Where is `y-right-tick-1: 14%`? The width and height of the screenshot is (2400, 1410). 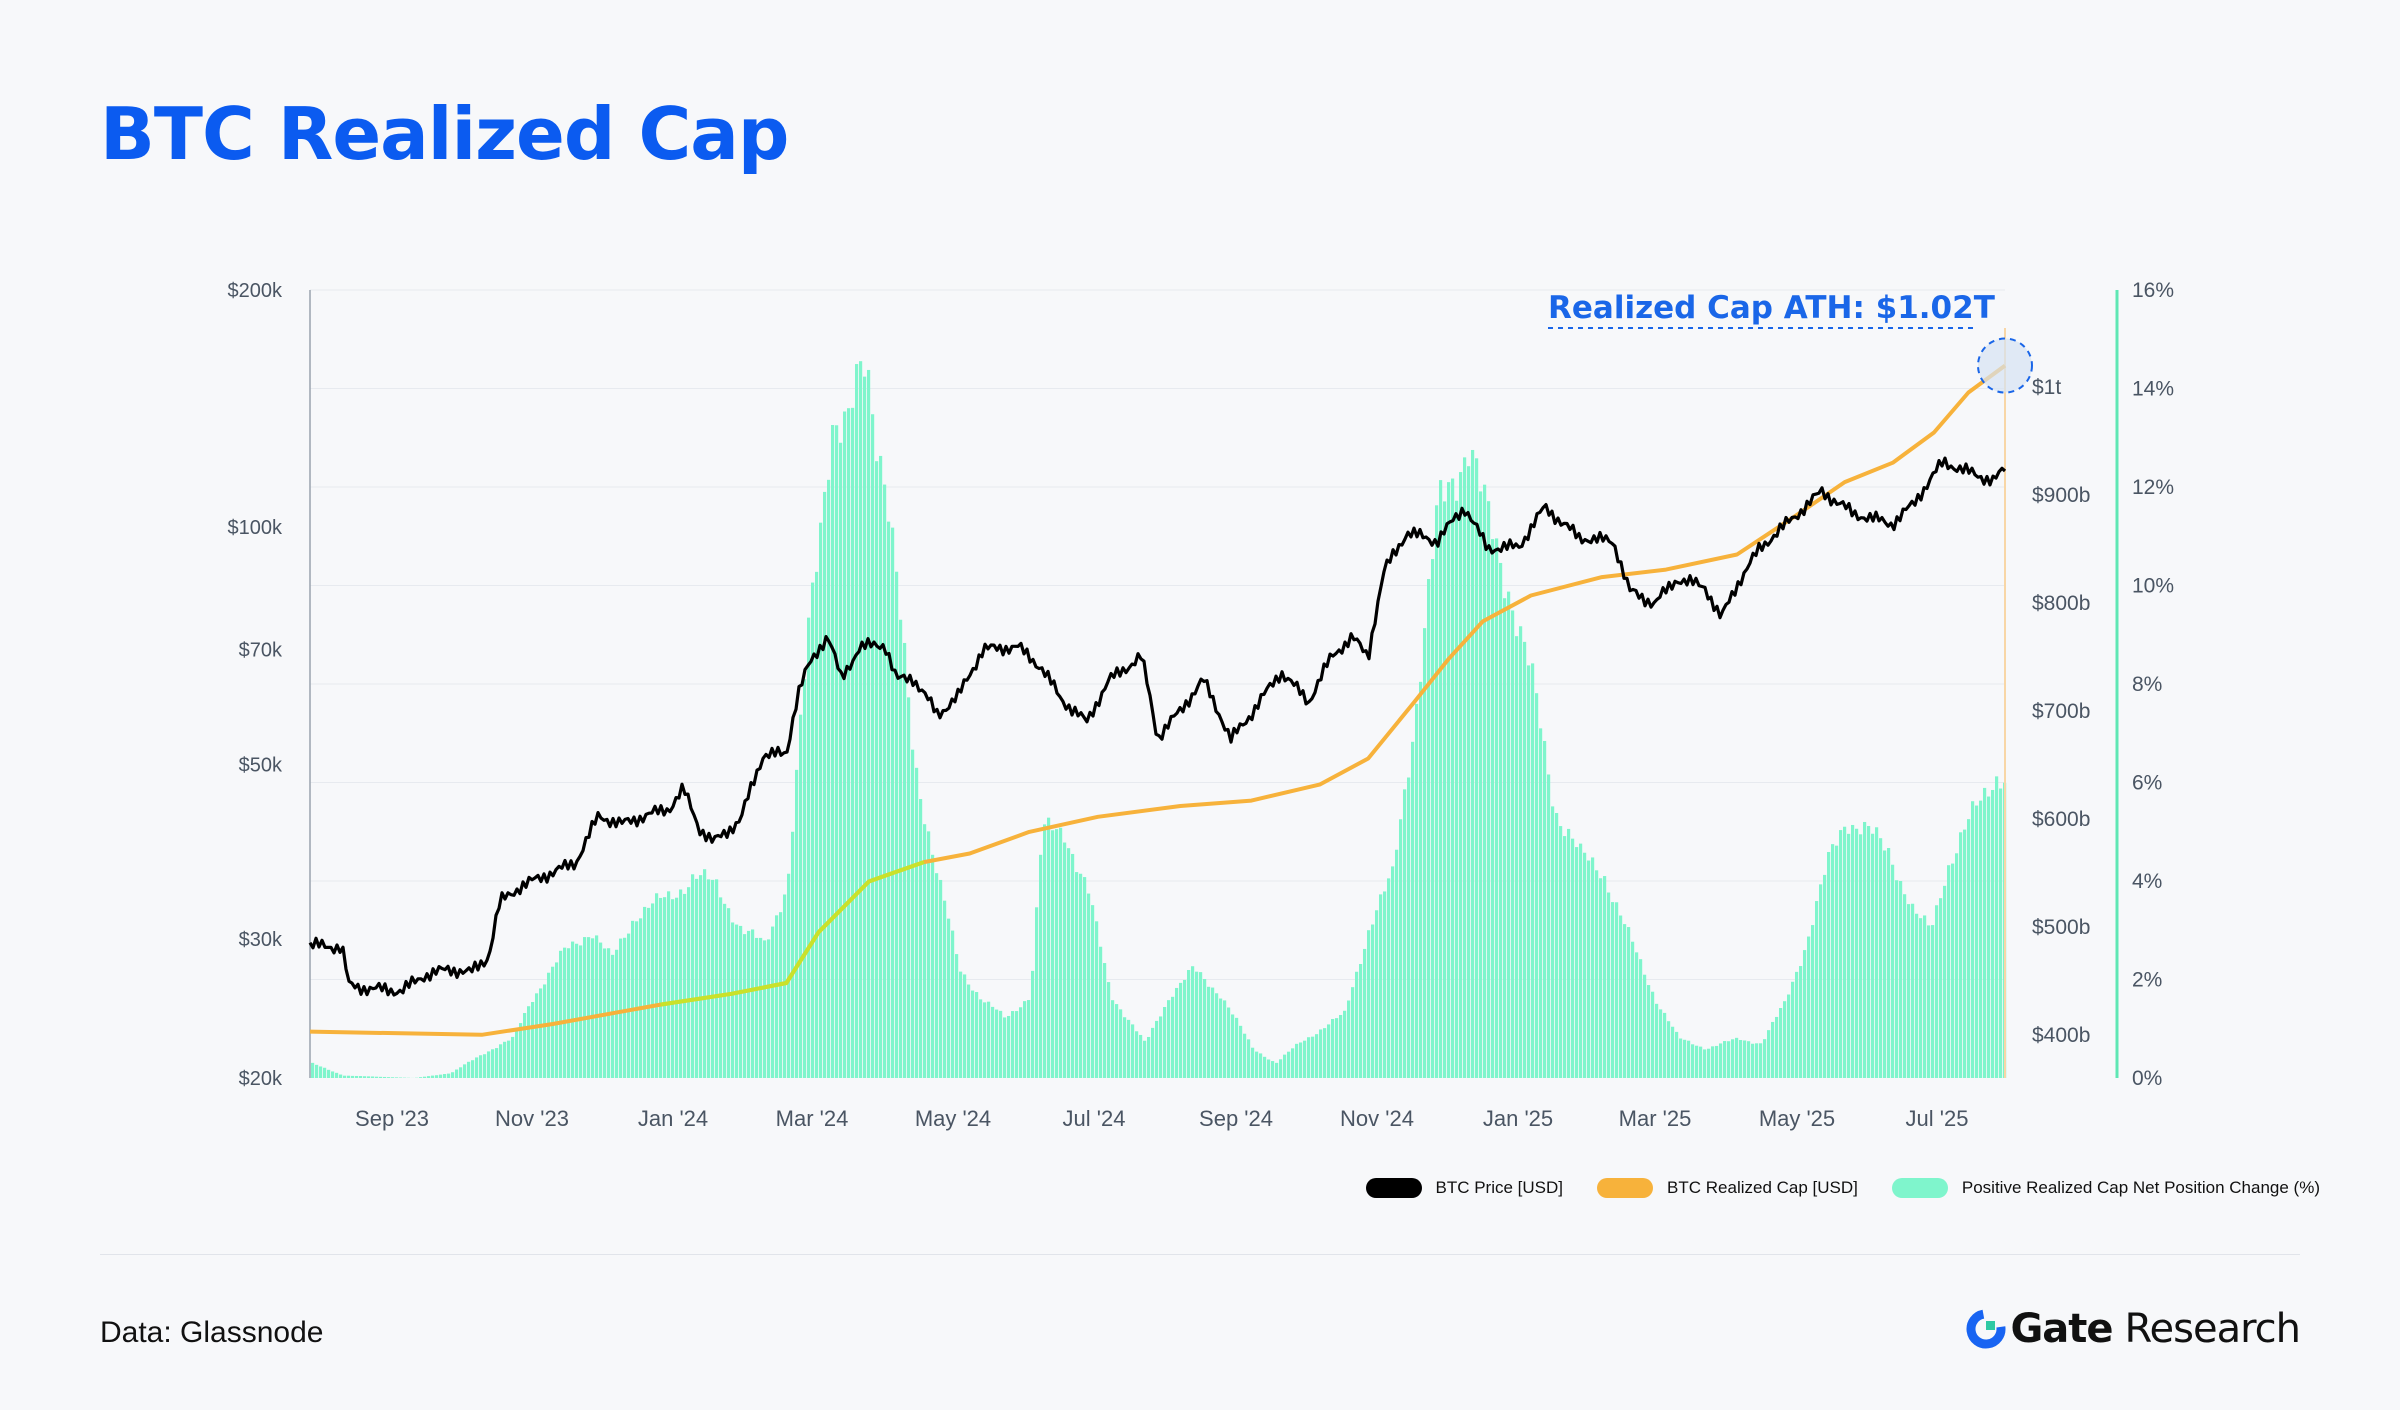 y-right-tick-1: 14% is located at coordinates (2153, 389).